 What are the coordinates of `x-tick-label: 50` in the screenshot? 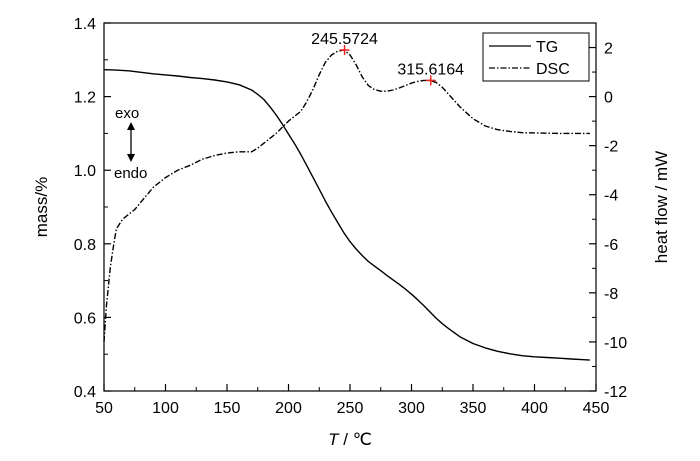 It's located at (104, 408).